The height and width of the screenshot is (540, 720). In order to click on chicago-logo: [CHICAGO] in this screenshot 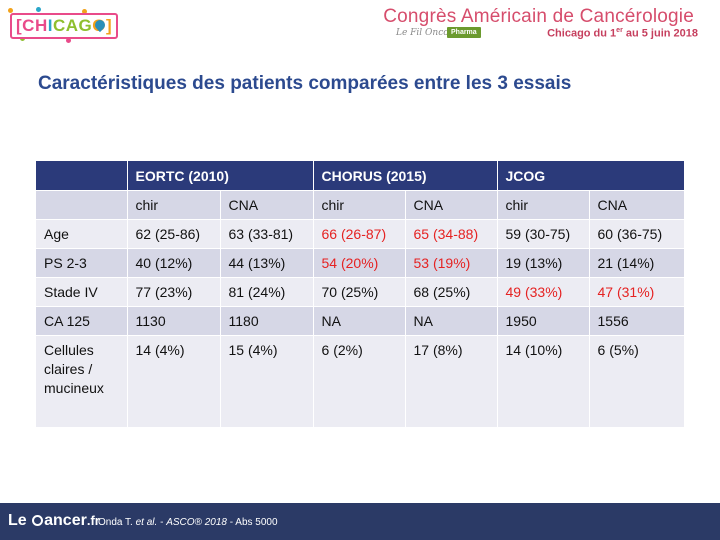, I will do `click(62, 25)`.